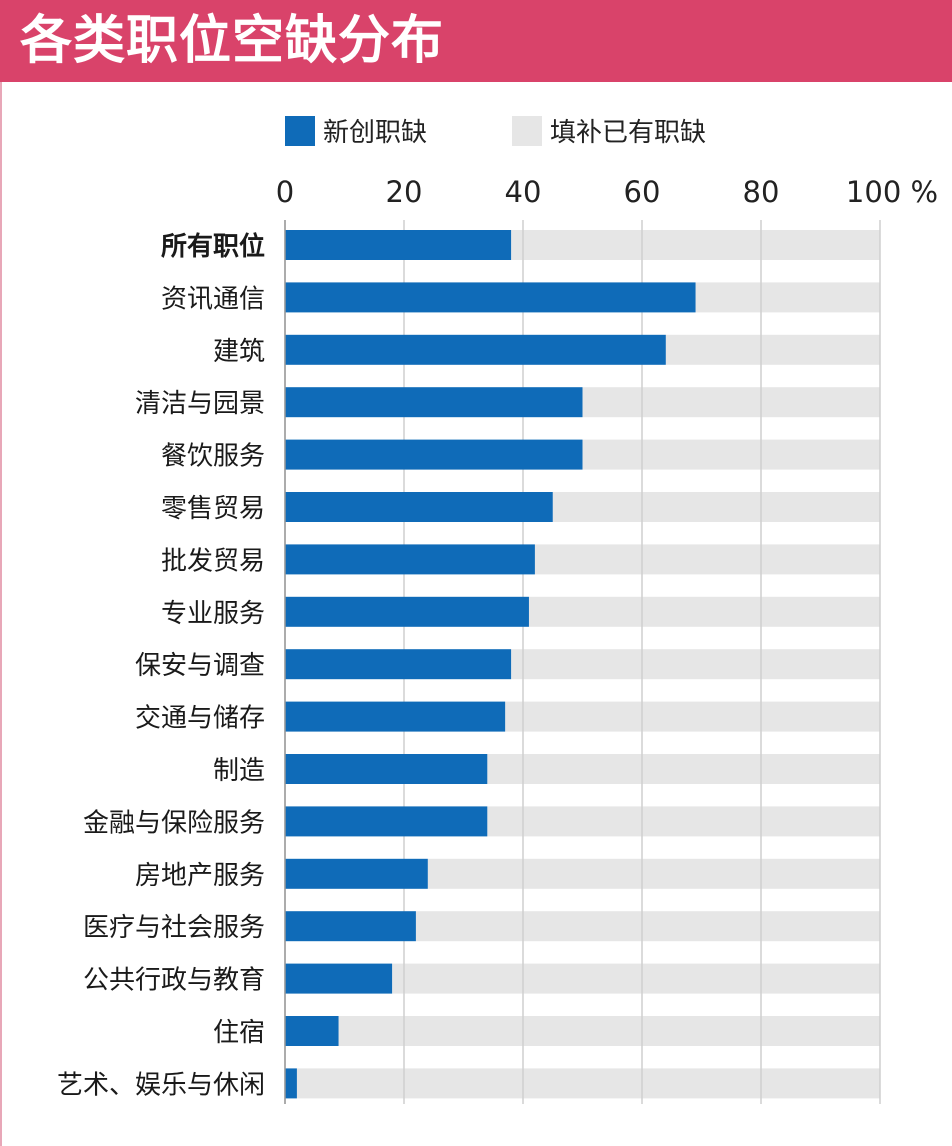  What do you see at coordinates (174, 823) in the screenshot?
I see `category-label: 金融与保险服务` at bounding box center [174, 823].